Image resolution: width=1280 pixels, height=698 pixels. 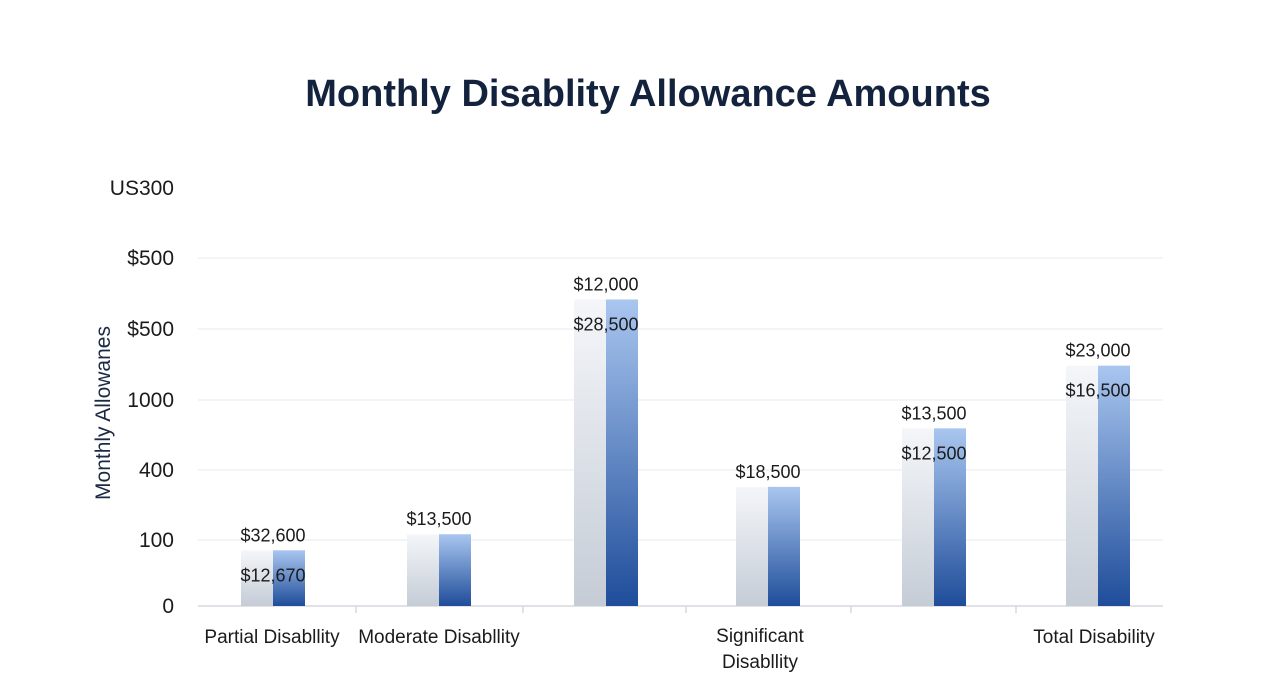 What do you see at coordinates (760, 662) in the screenshot?
I see `category-label: Disabllity` at bounding box center [760, 662].